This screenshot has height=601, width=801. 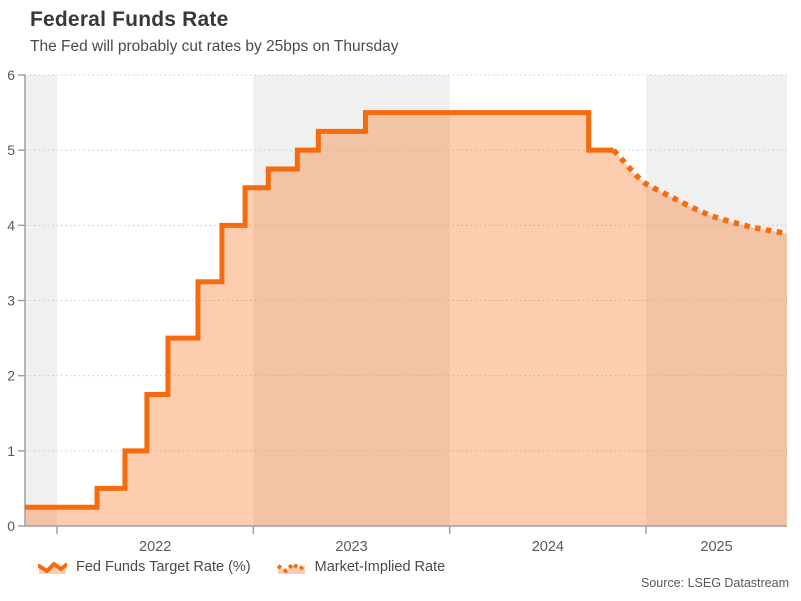 I want to click on legend-label-fed-funds-target-rate: Fed Funds Target Rate (%), so click(x=163, y=567).